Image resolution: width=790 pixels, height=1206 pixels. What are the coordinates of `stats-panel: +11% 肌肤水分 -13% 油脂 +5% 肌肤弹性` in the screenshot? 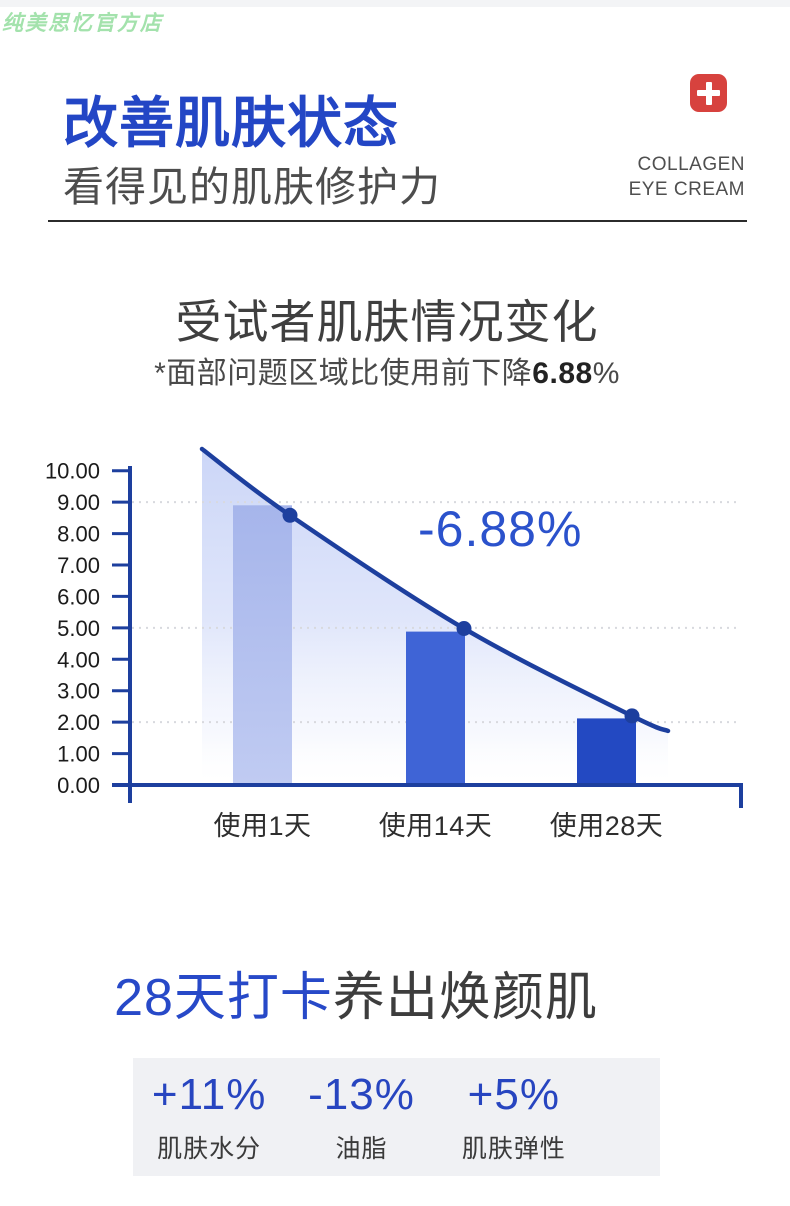 It's located at (396, 1117).